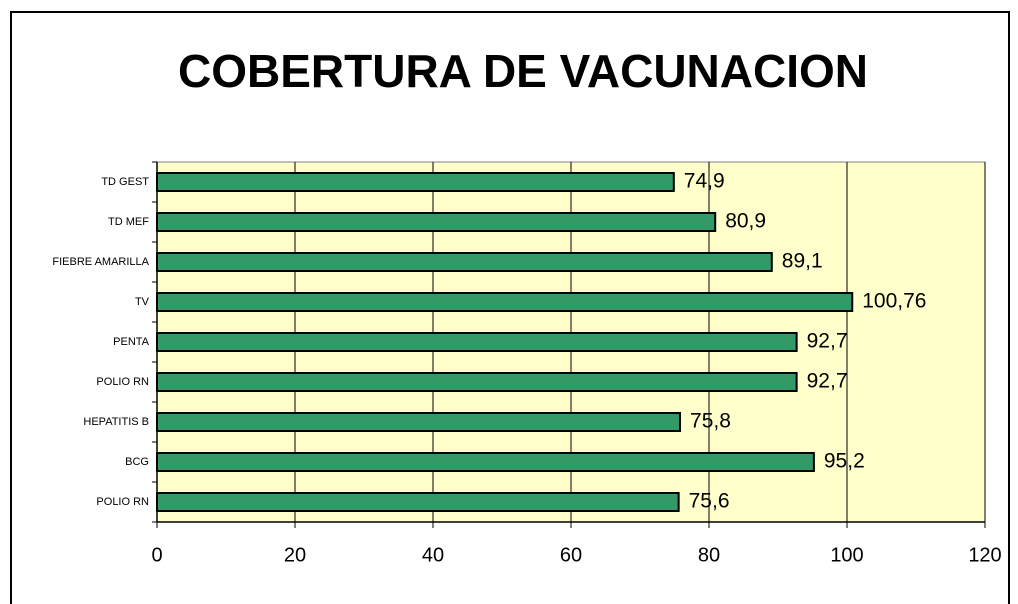 This screenshot has height=604, width=1018. Describe the element at coordinates (433, 555) in the screenshot. I see `x-tick-label: 40` at that location.